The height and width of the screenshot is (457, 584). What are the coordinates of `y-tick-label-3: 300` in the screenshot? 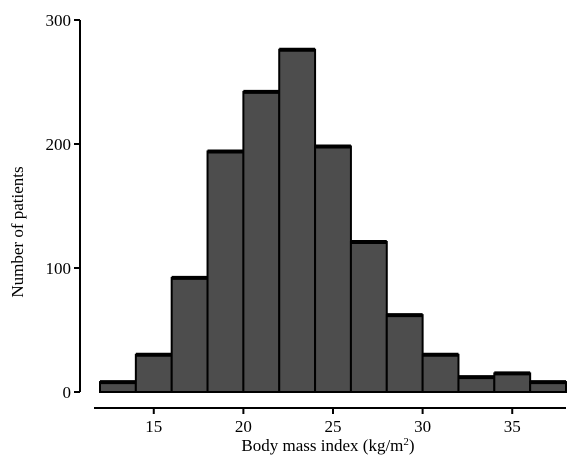 It's located at (59, 20).